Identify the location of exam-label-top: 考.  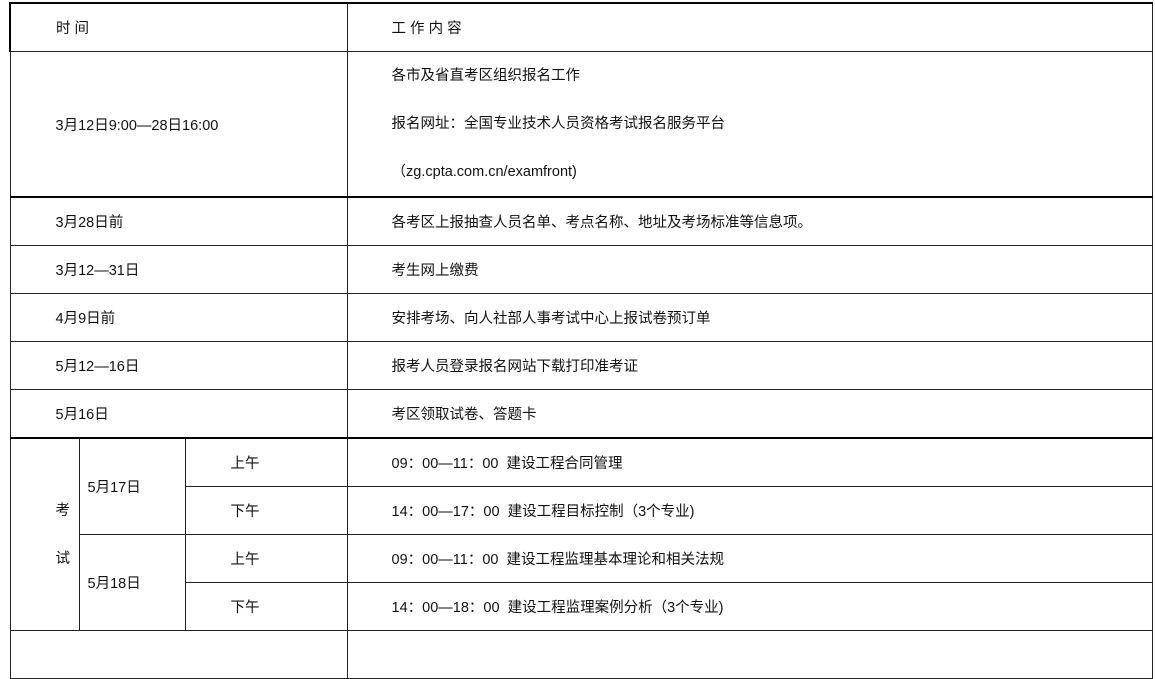
(63, 510).